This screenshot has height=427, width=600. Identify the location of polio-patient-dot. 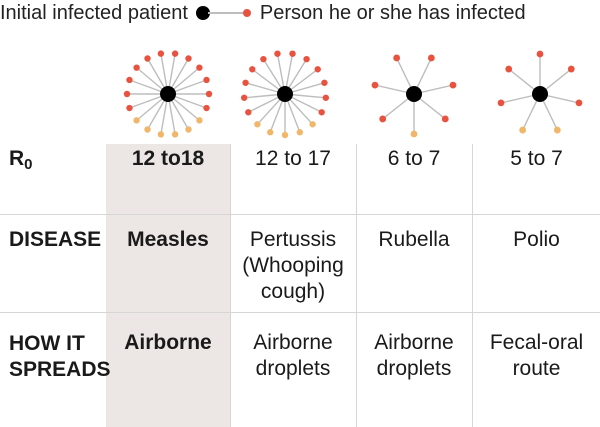
(540, 94).